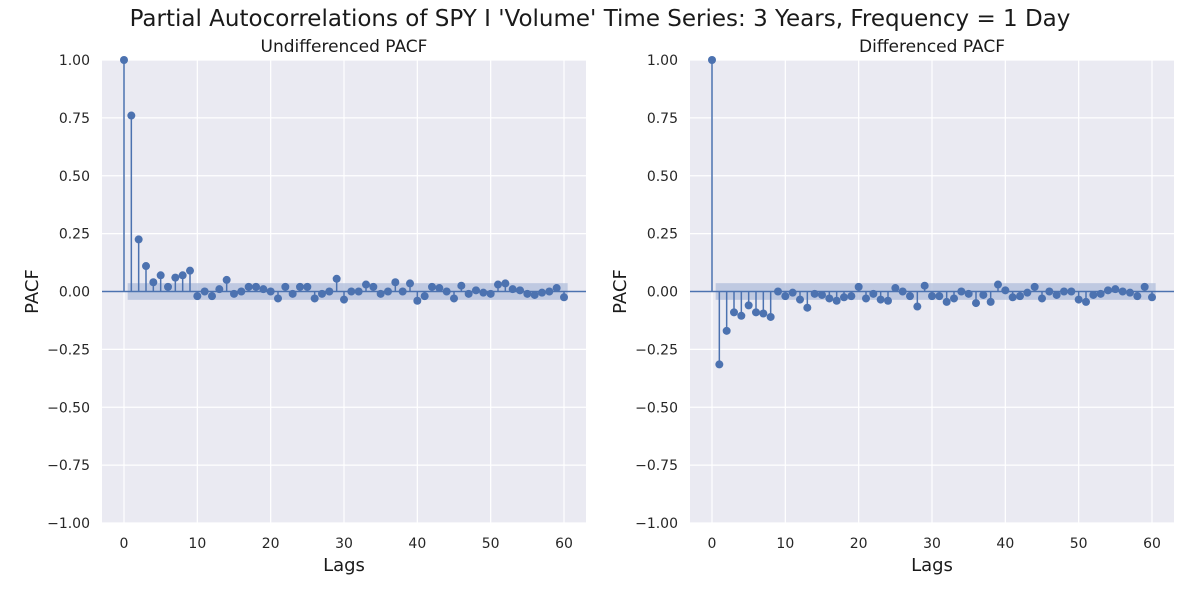 This screenshot has height=600, width=1200. I want to click on y-tick-label: 1.00, so click(74, 61).